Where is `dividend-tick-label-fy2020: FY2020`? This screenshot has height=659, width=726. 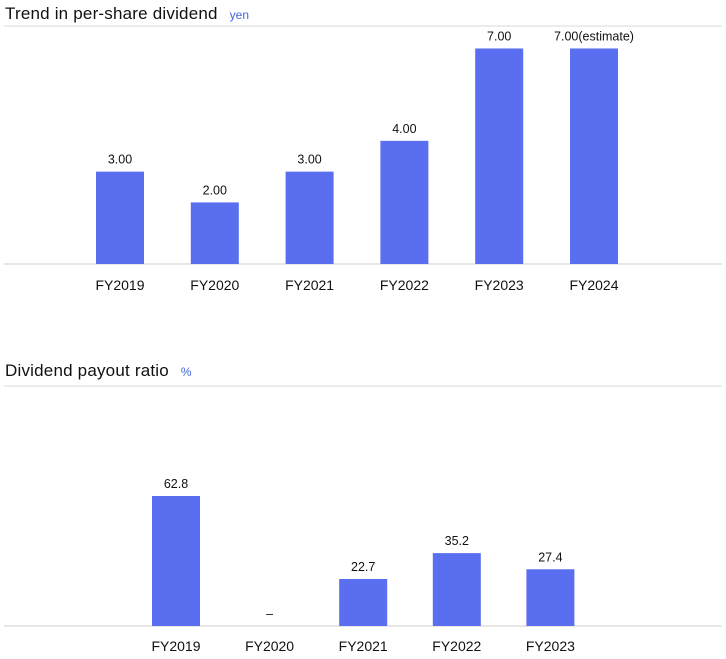 dividend-tick-label-fy2020: FY2020 is located at coordinates (214, 285).